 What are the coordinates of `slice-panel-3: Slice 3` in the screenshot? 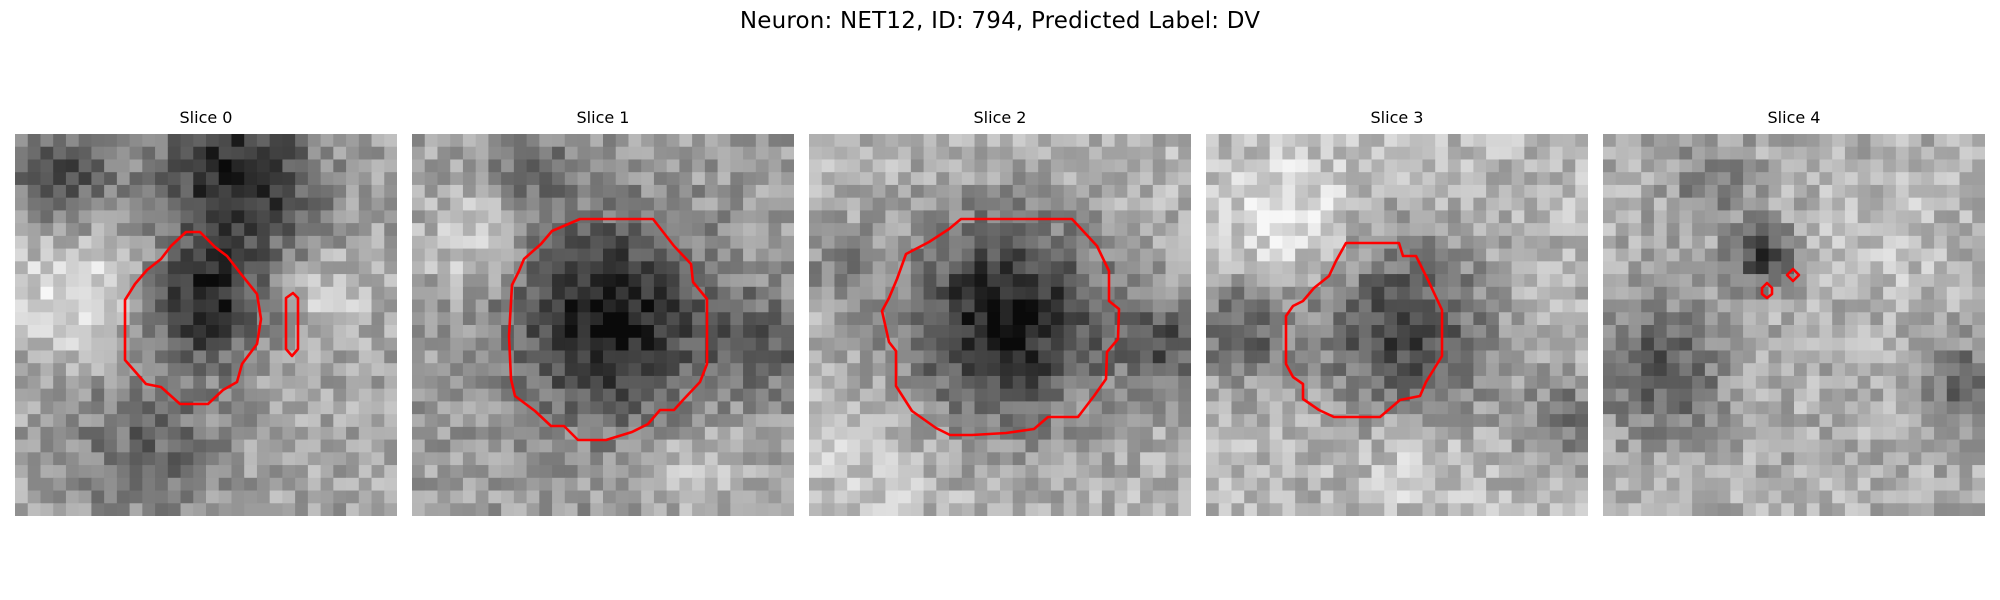 It's located at (1397, 312).